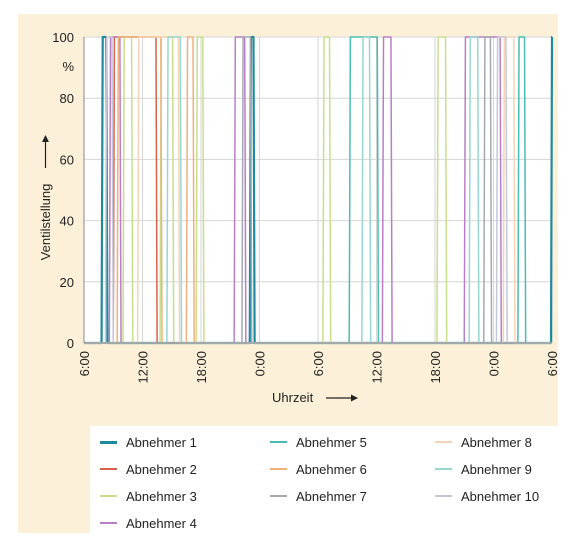  What do you see at coordinates (496, 442) in the screenshot?
I see `legend-label: Abnehmer 8` at bounding box center [496, 442].